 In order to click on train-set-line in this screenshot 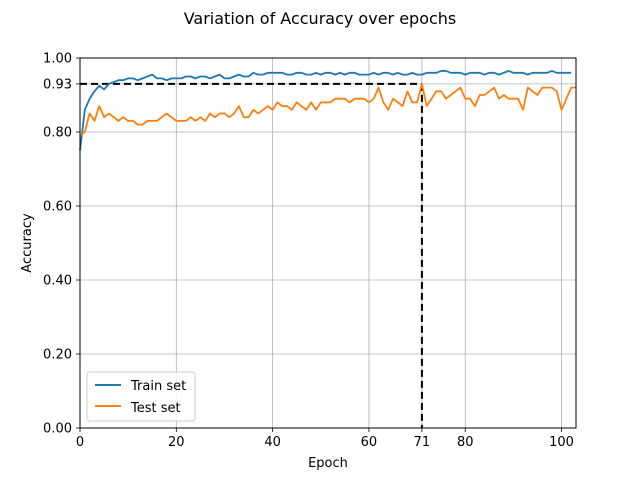, I will do `click(325, 110)`.